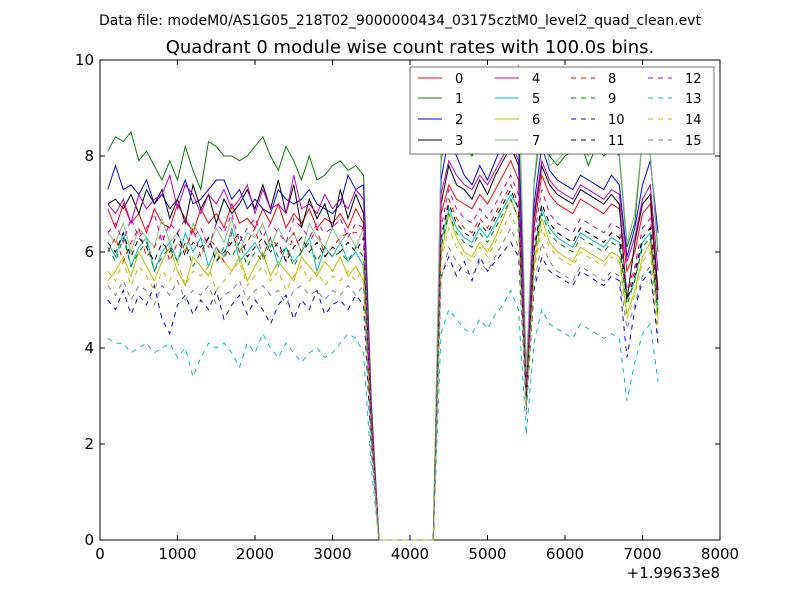 Image resolution: width=800 pixels, height=600 pixels. I want to click on y-tick-label: 10, so click(84, 60).